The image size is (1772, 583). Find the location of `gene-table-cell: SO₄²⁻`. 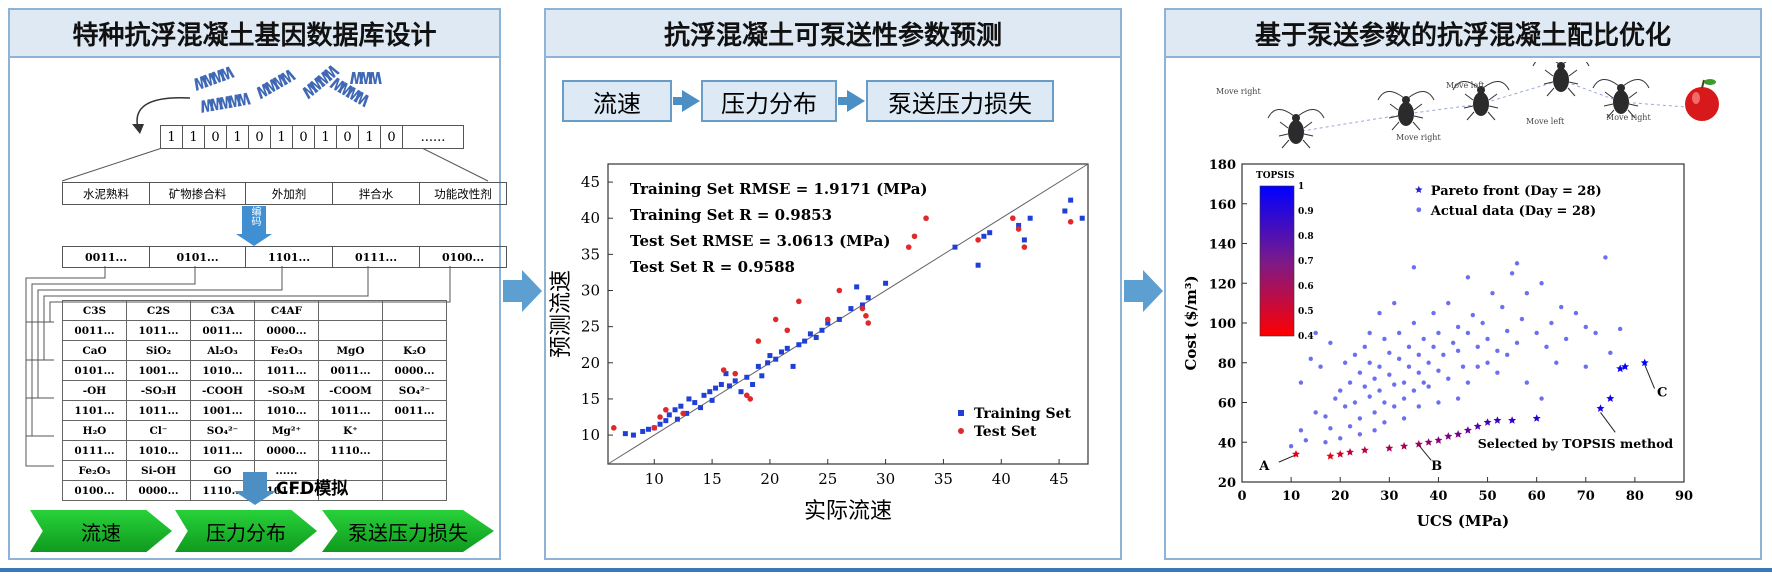

gene-table-cell: SO₄²⁻ is located at coordinates (414, 390).